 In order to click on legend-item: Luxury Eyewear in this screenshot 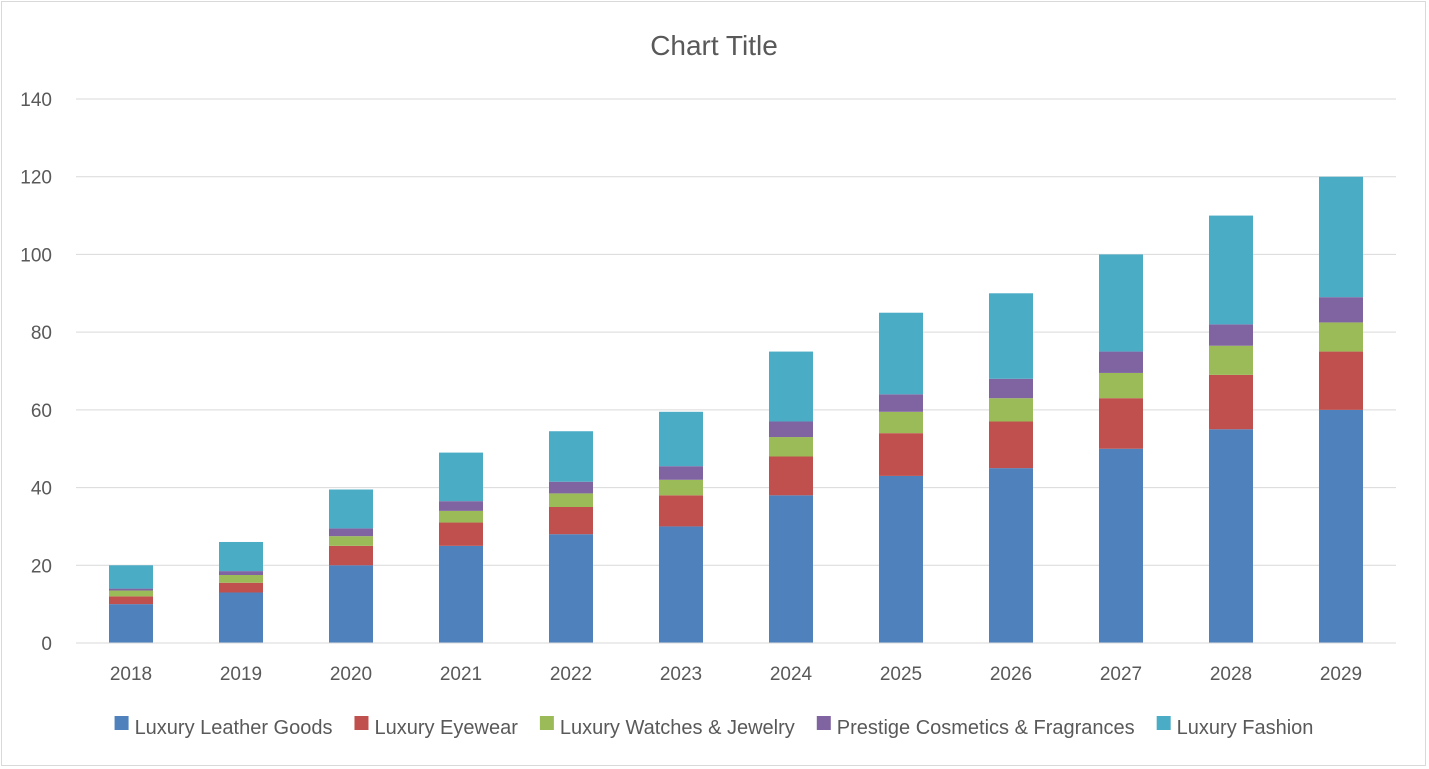, I will do `click(436, 727)`.